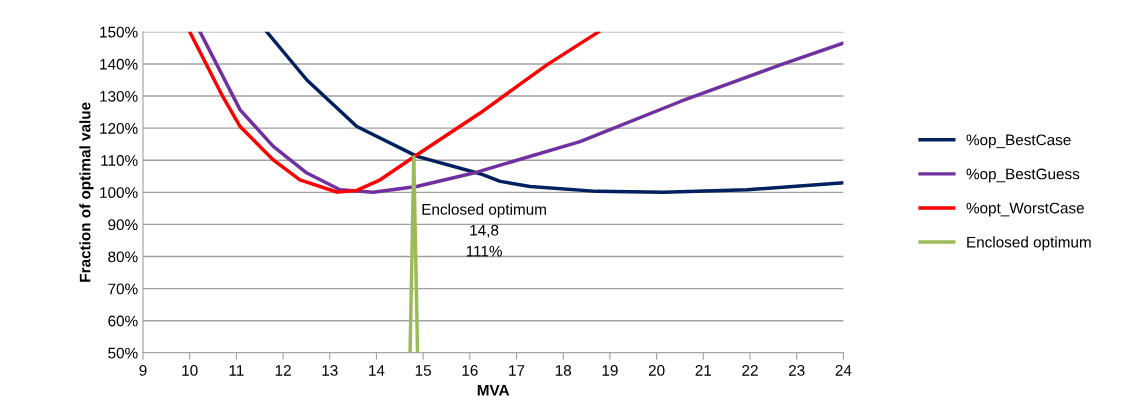  Describe the element at coordinates (1018, 141) in the screenshot. I see `legend-label: %op_BestCase` at that location.